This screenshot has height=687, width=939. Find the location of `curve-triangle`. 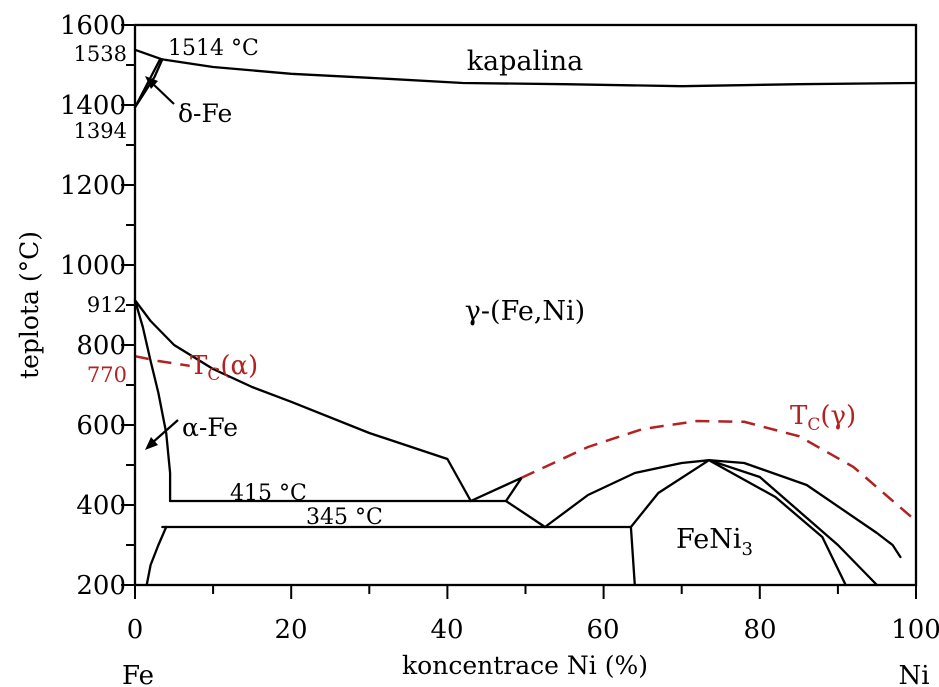

curve-triangle is located at coordinates (508, 502).